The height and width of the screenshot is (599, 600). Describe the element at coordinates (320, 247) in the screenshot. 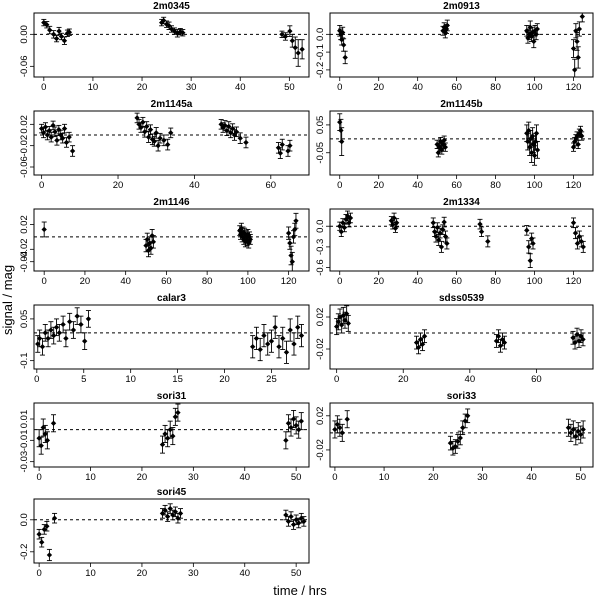

I see `y-tick-label: -0.3` at that location.